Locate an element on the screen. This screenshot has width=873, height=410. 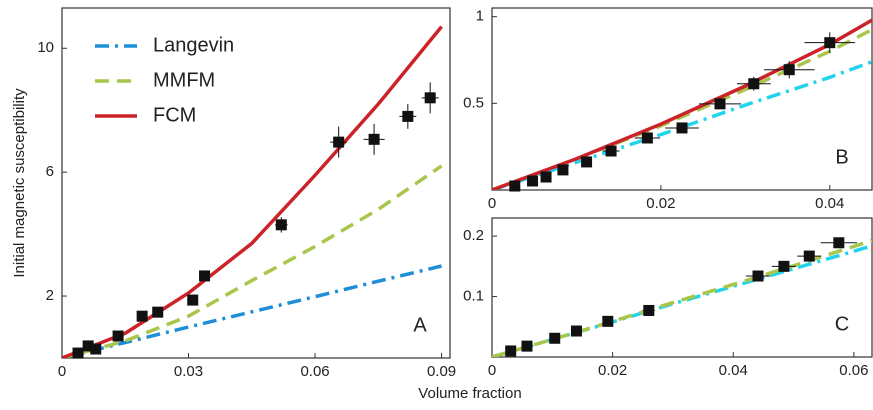
legend-label: FCM is located at coordinates (174, 115).